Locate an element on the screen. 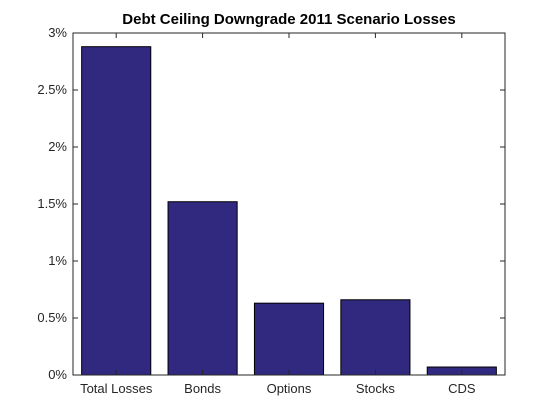  y-tick-label: 1.5% is located at coordinates (52, 203).